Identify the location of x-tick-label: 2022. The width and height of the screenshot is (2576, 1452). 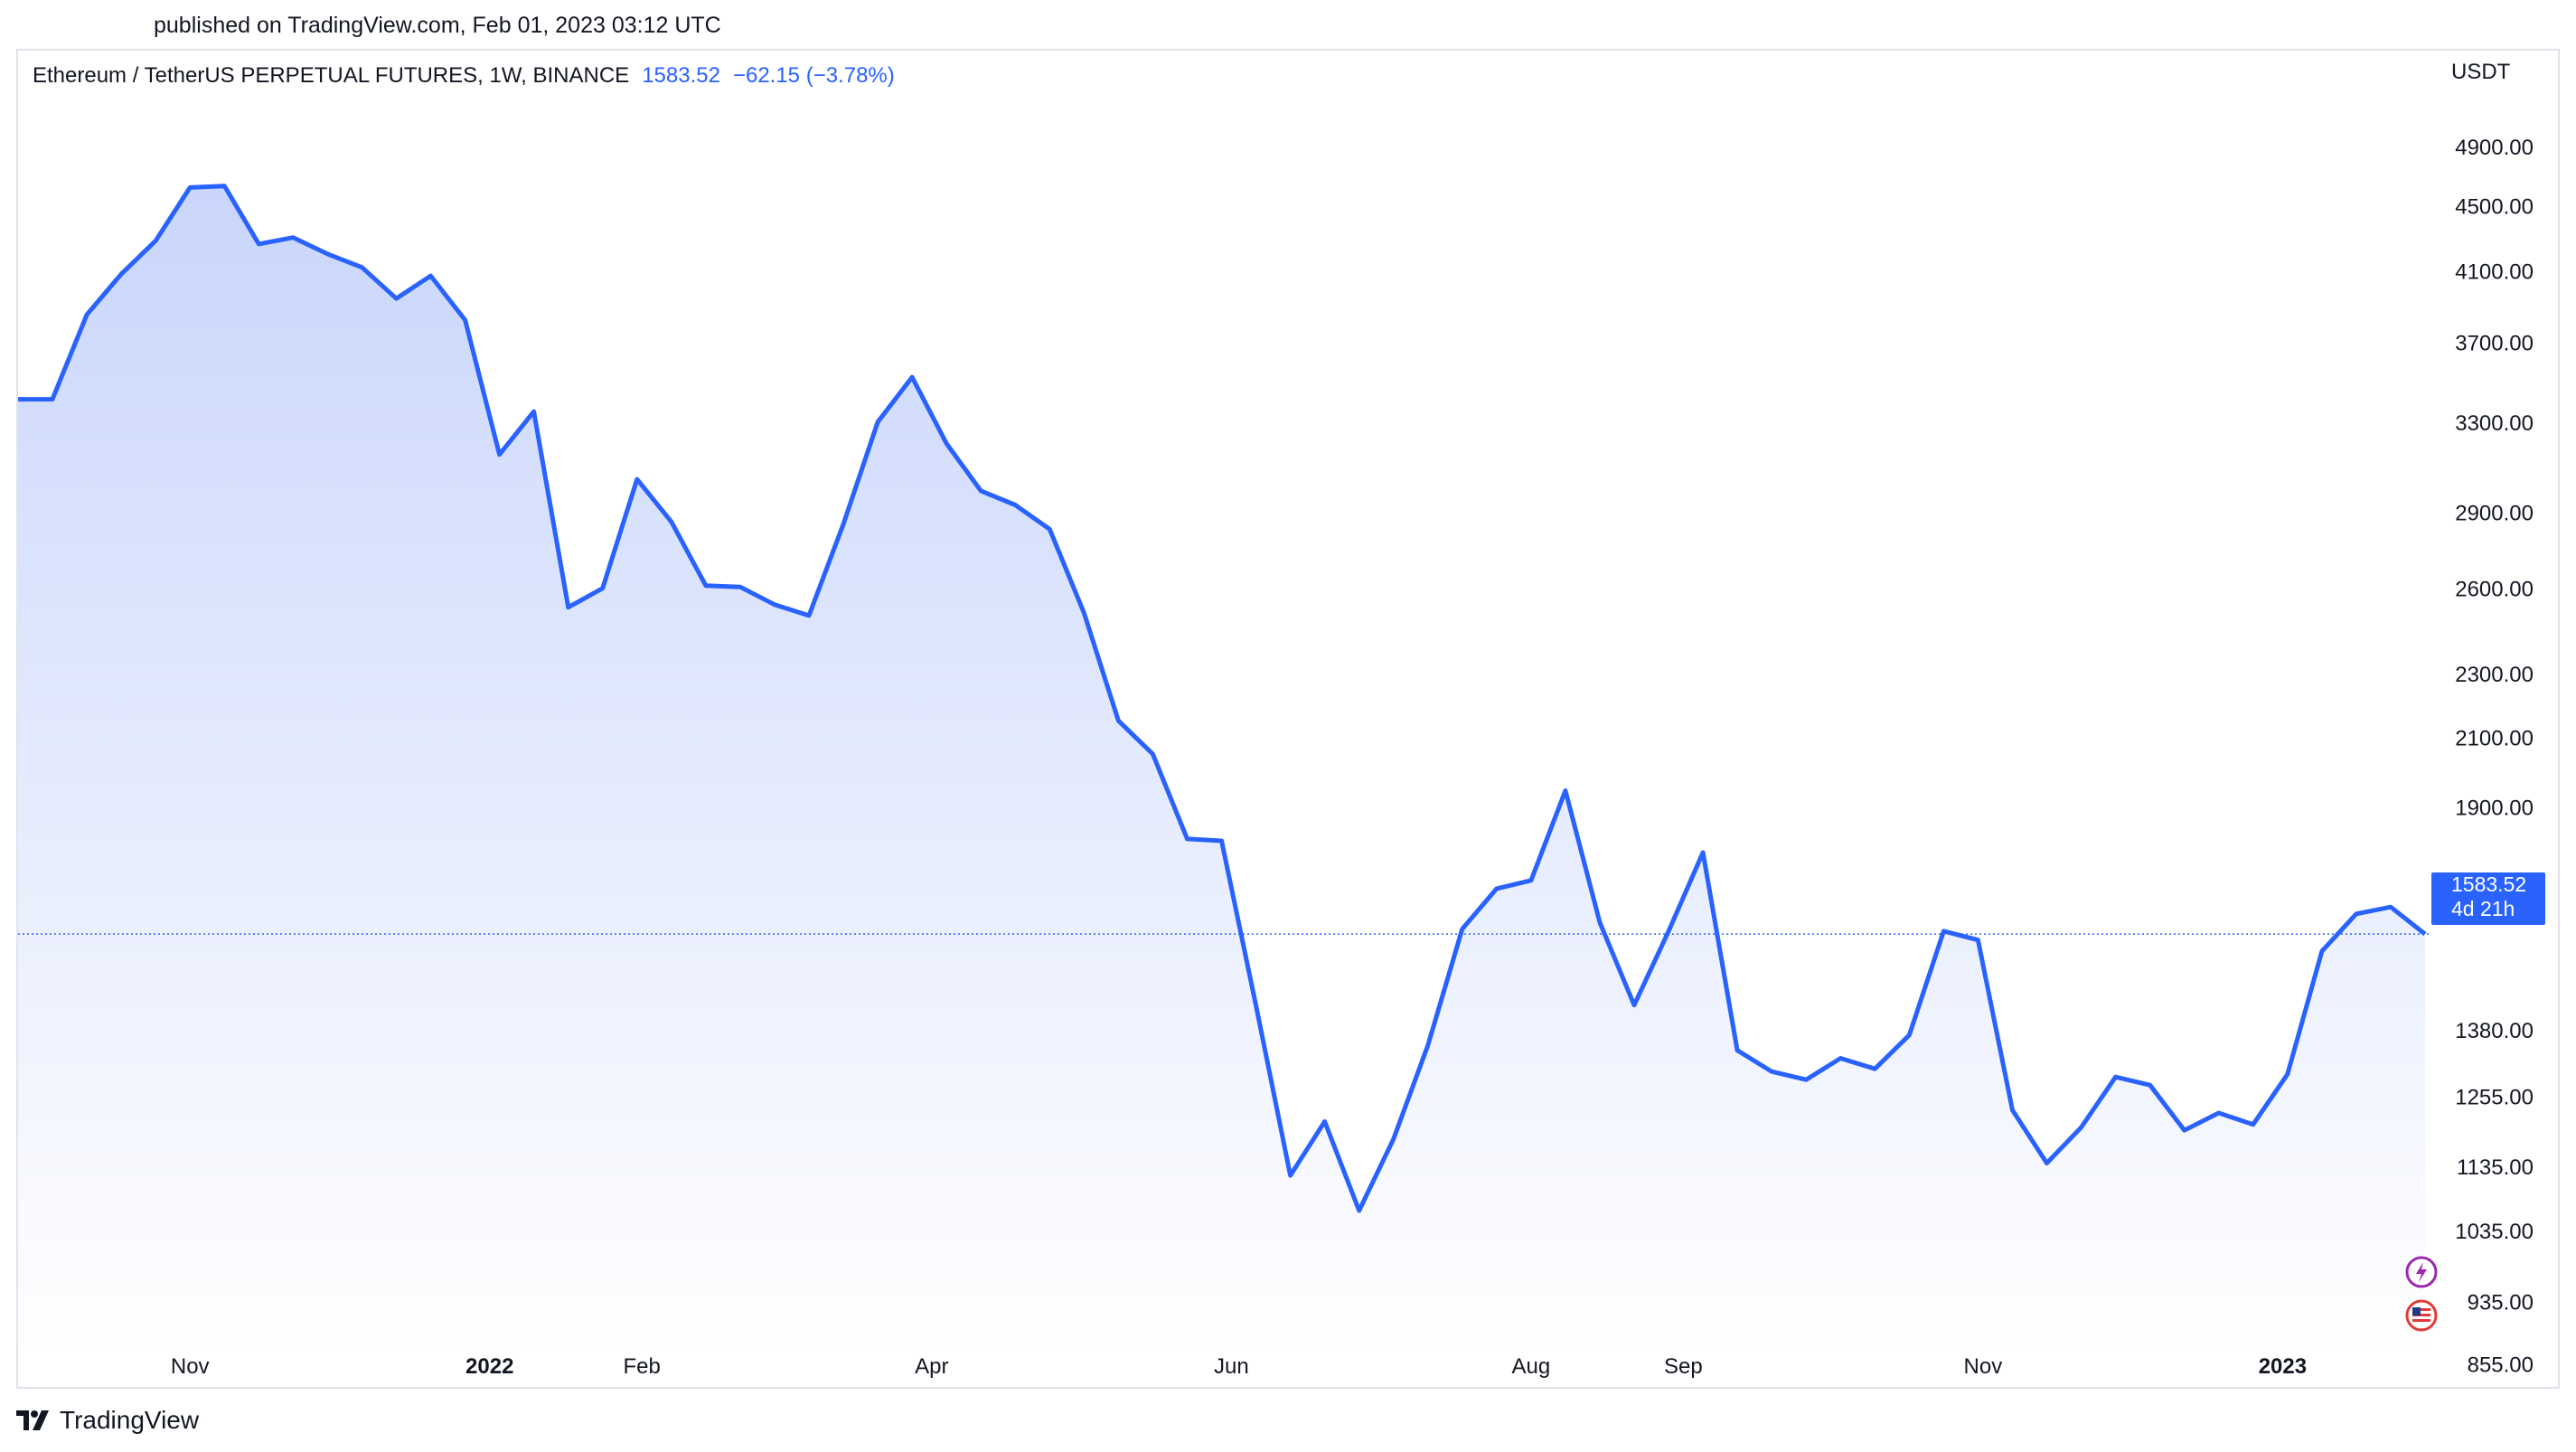
(489, 1366).